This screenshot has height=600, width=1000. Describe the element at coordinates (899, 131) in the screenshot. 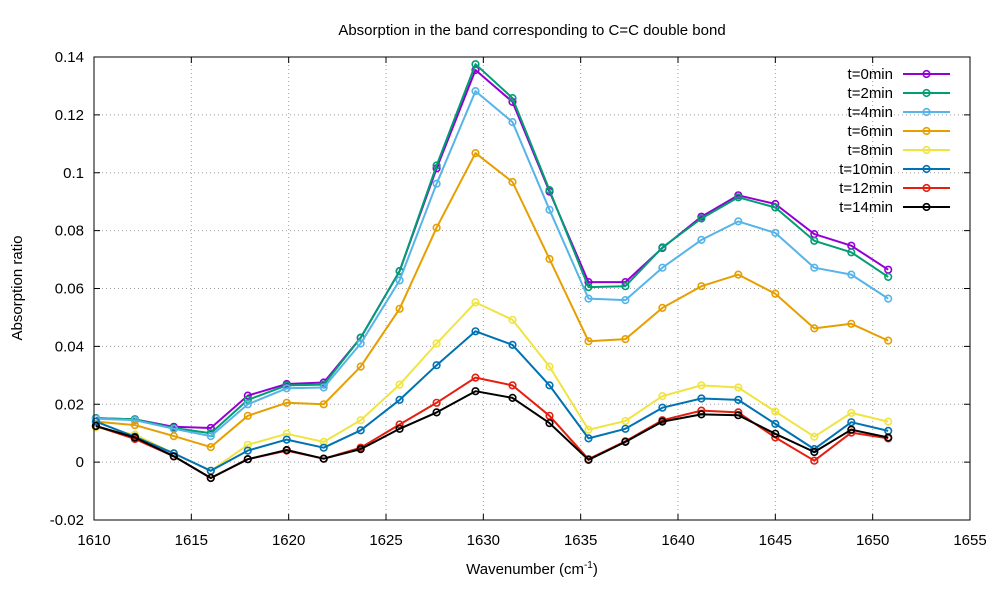

I see `legend-entry: t=6min` at that location.